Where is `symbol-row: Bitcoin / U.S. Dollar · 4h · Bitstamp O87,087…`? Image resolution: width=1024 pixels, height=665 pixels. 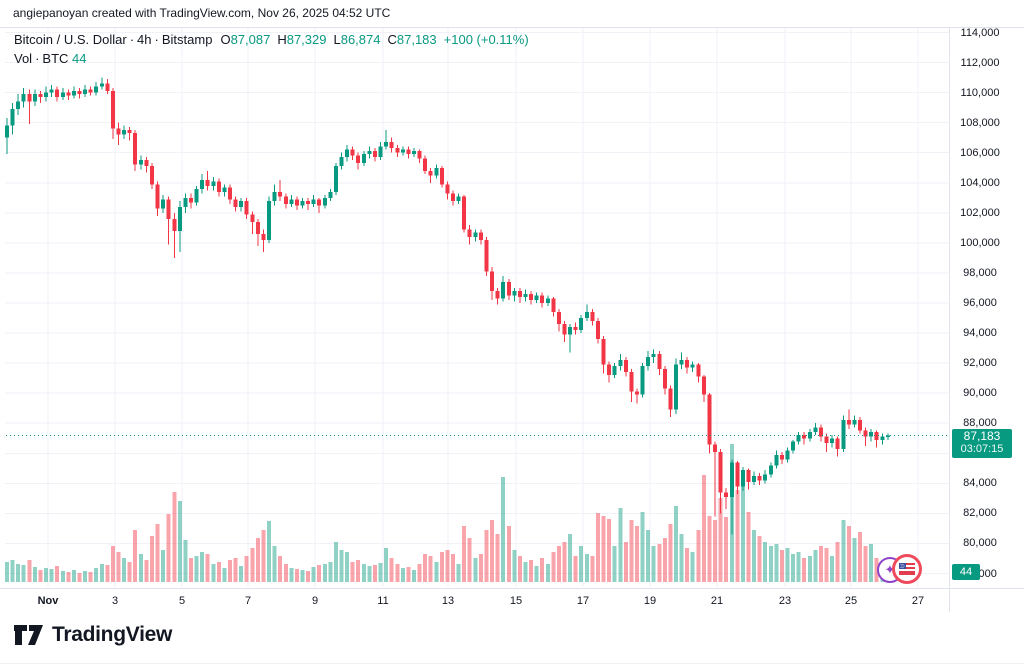
symbol-row: Bitcoin / U.S. Dollar · 4h · Bitstamp O87,087… is located at coordinates (271, 39).